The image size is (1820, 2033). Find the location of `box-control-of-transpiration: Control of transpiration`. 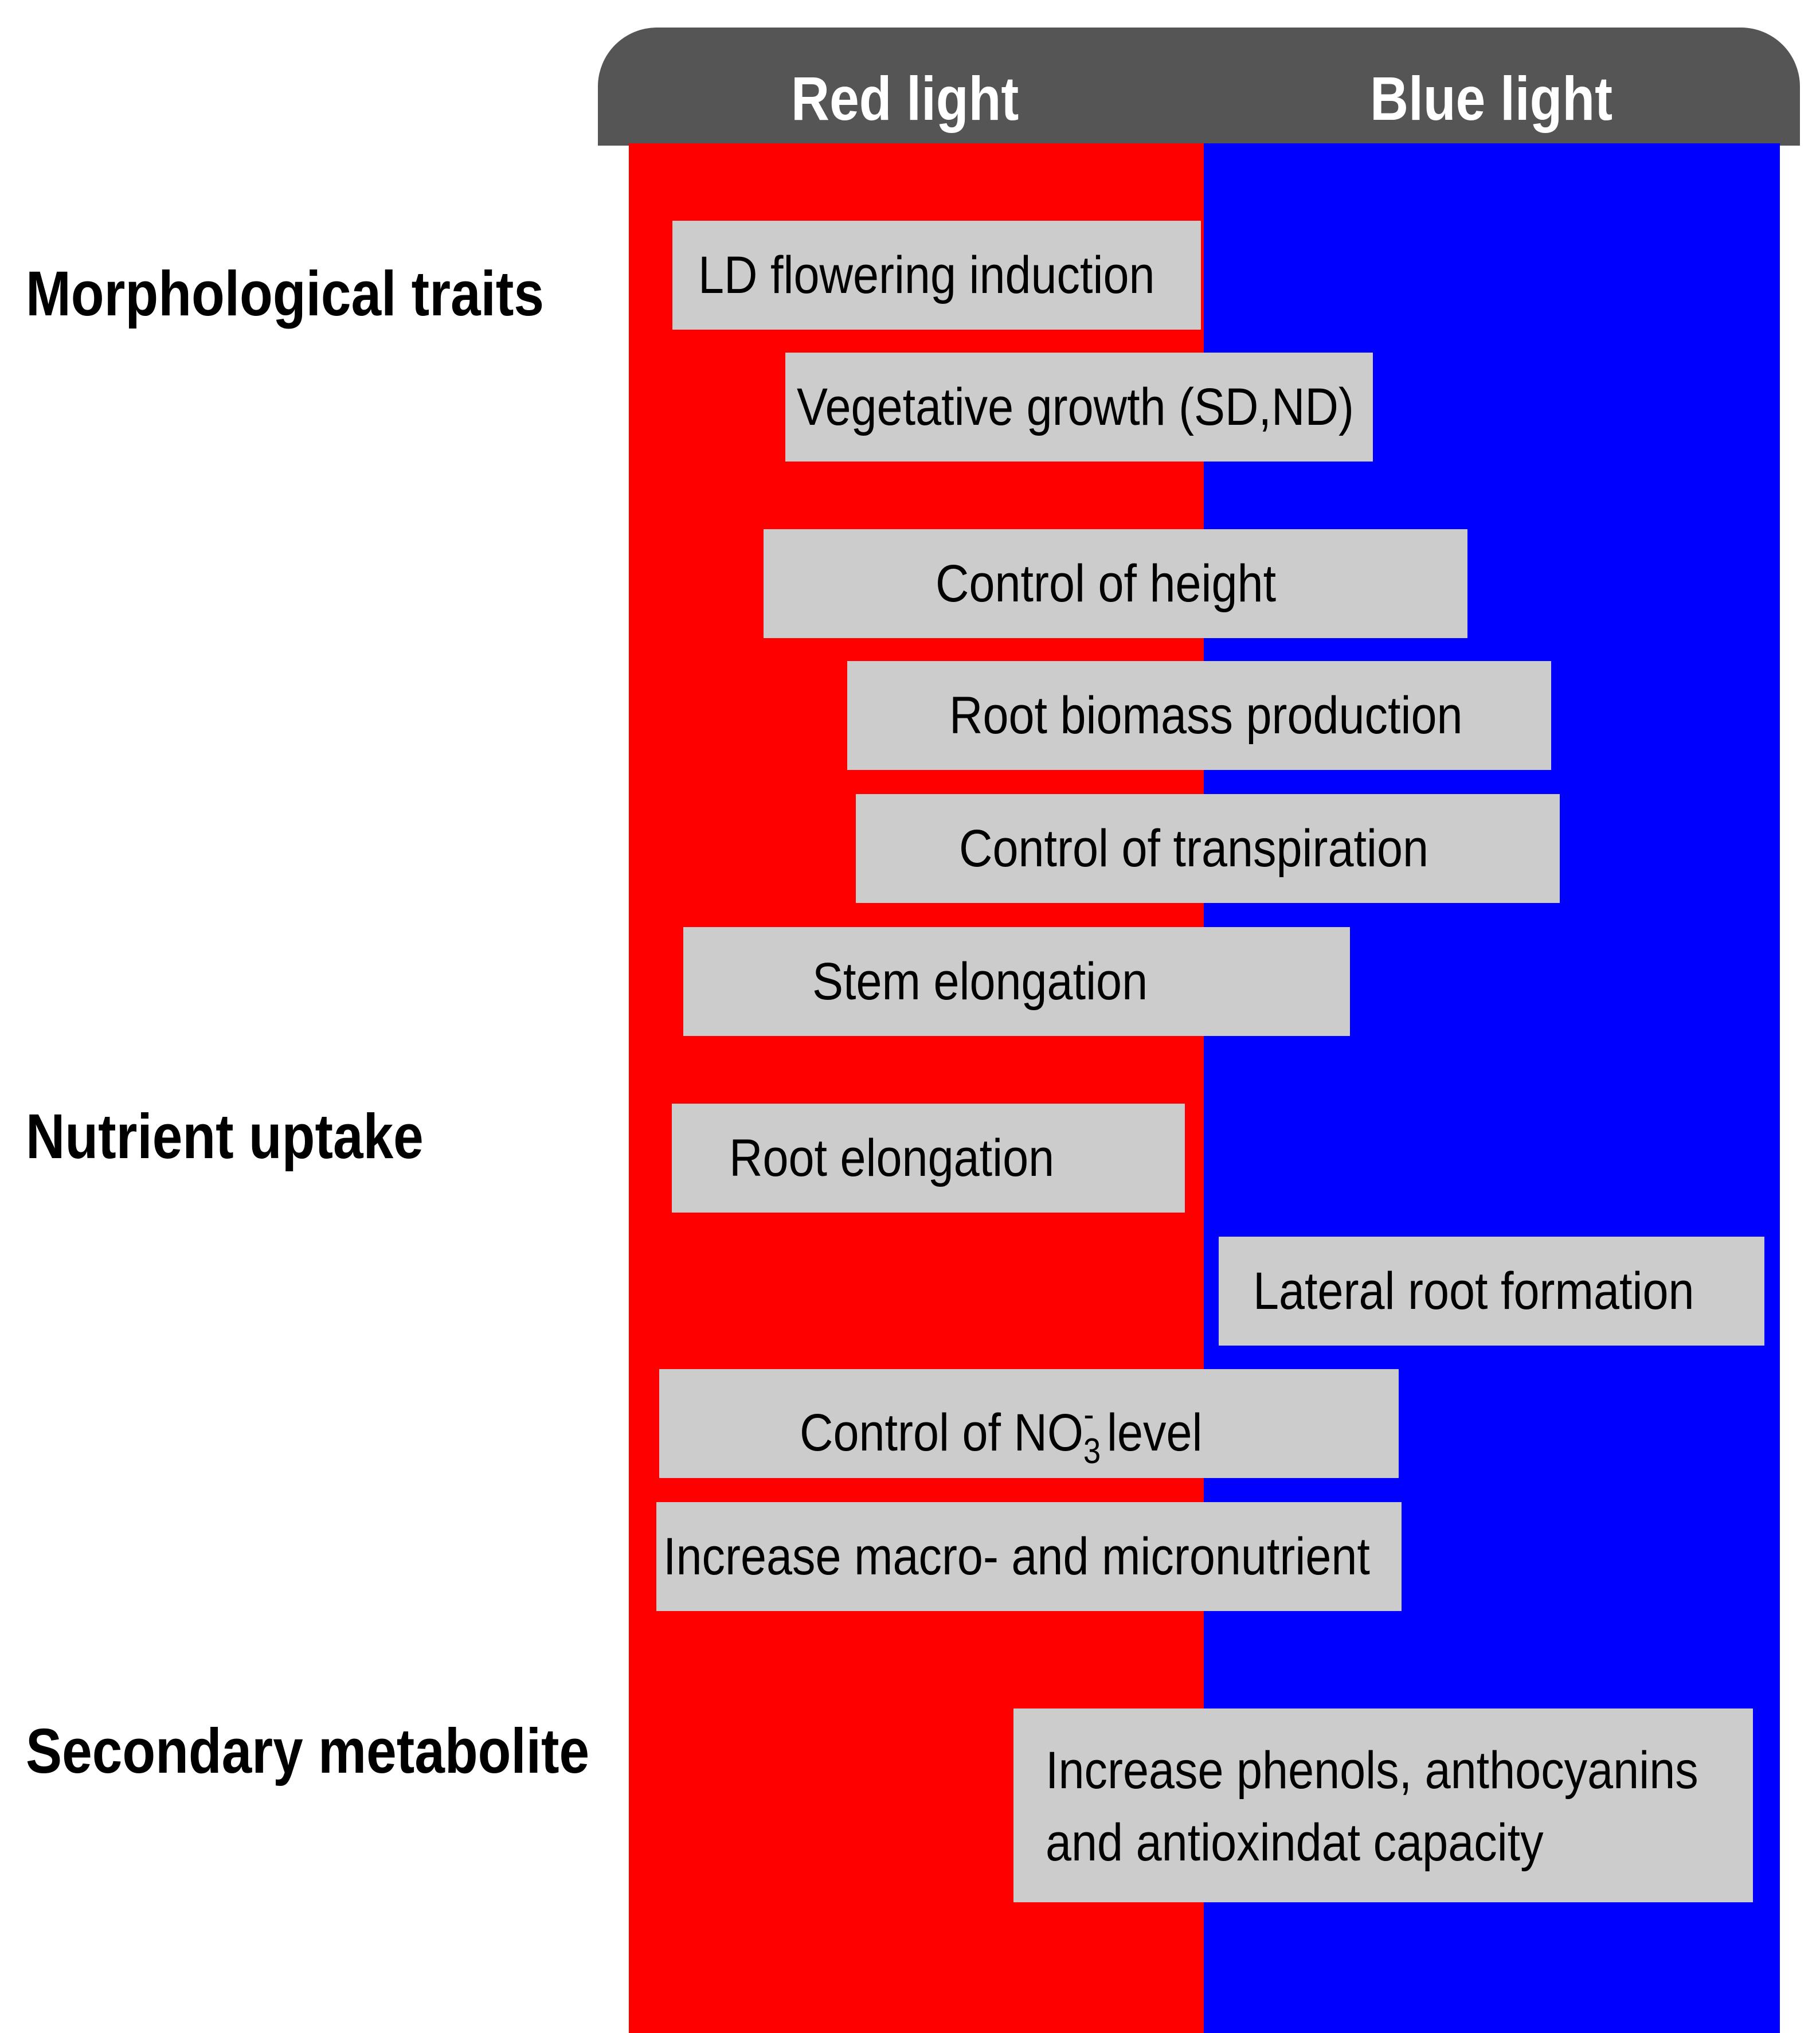

box-control-of-transpiration: Control of transpiration is located at coordinates (1208, 849).